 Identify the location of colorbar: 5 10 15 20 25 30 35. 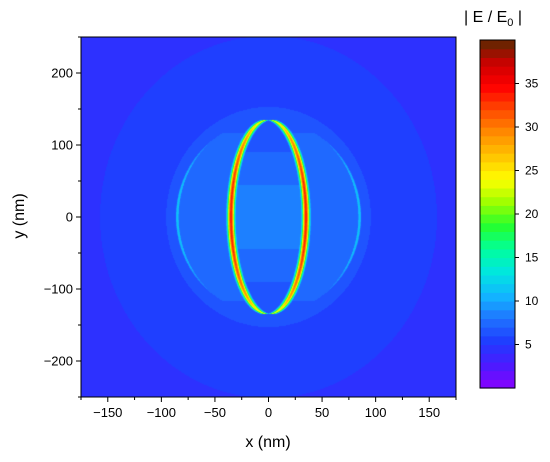
(509, 214).